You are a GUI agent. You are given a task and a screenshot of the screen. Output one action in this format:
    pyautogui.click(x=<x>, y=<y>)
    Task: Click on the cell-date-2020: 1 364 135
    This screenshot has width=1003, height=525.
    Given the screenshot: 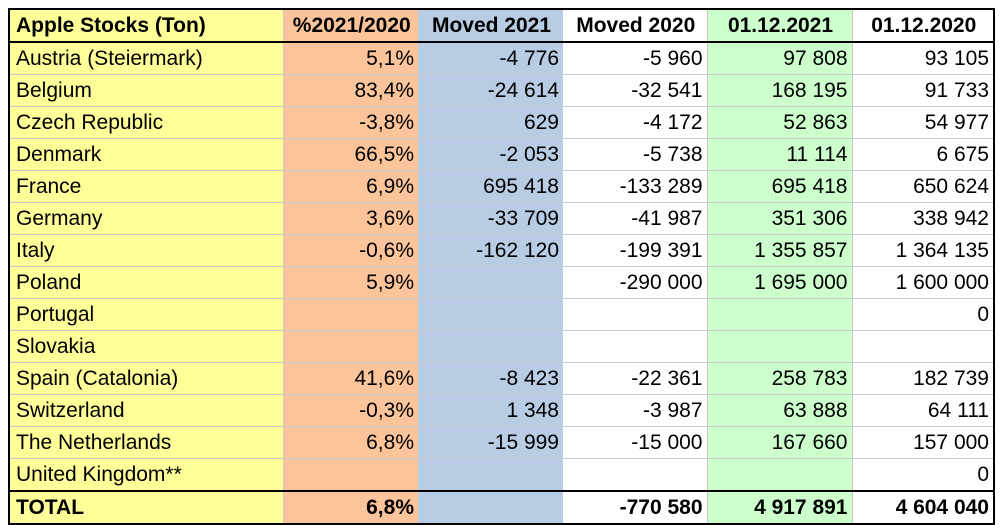 What is the action you would take?
    pyautogui.click(x=922, y=250)
    